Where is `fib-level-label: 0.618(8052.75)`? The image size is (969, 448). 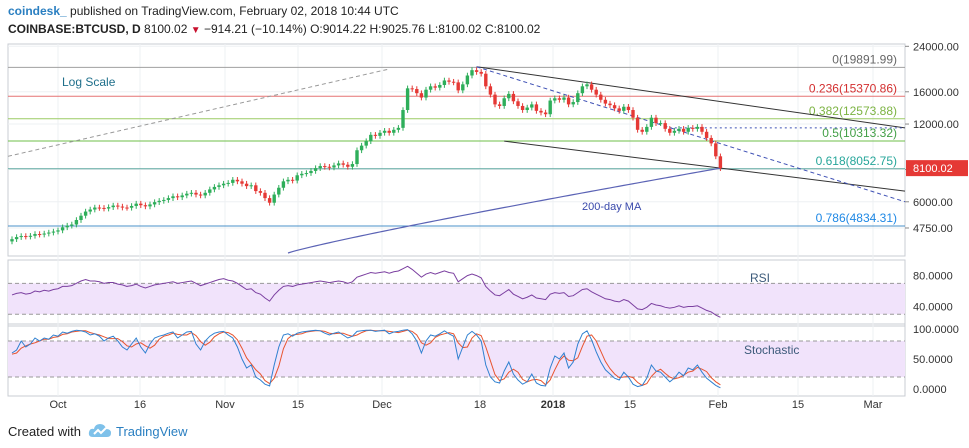
fib-level-label: 0.618(8052.75) is located at coordinates (856, 161).